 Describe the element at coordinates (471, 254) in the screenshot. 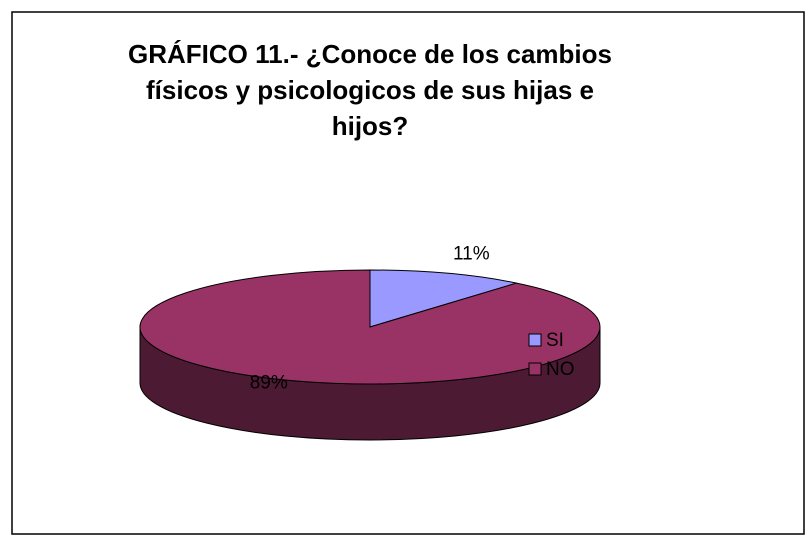

I see `data-label: 11%` at that location.